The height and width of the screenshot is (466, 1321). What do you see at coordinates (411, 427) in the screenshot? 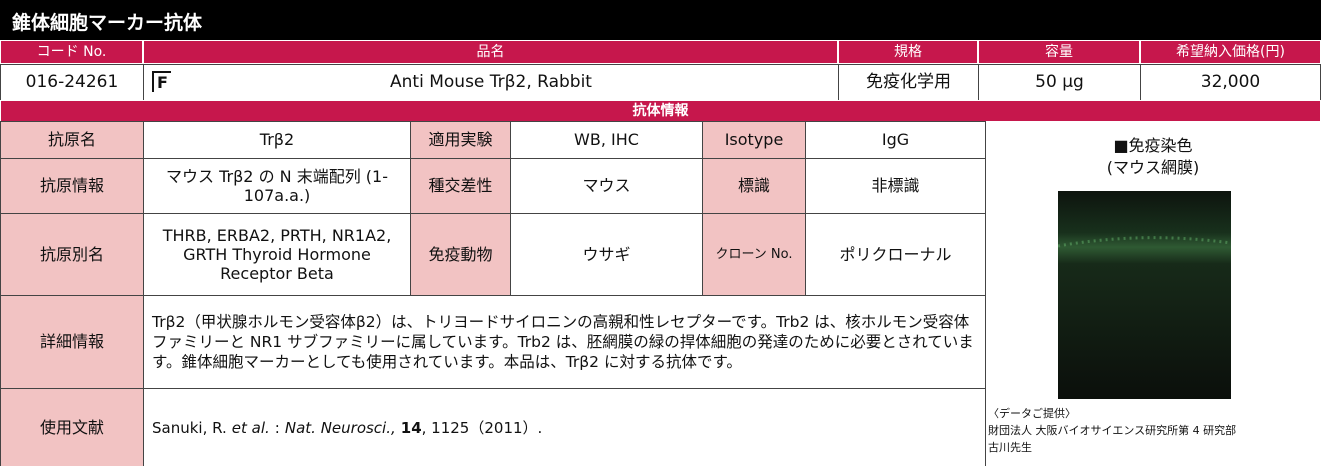
I see `reference-part: 14` at bounding box center [411, 427].